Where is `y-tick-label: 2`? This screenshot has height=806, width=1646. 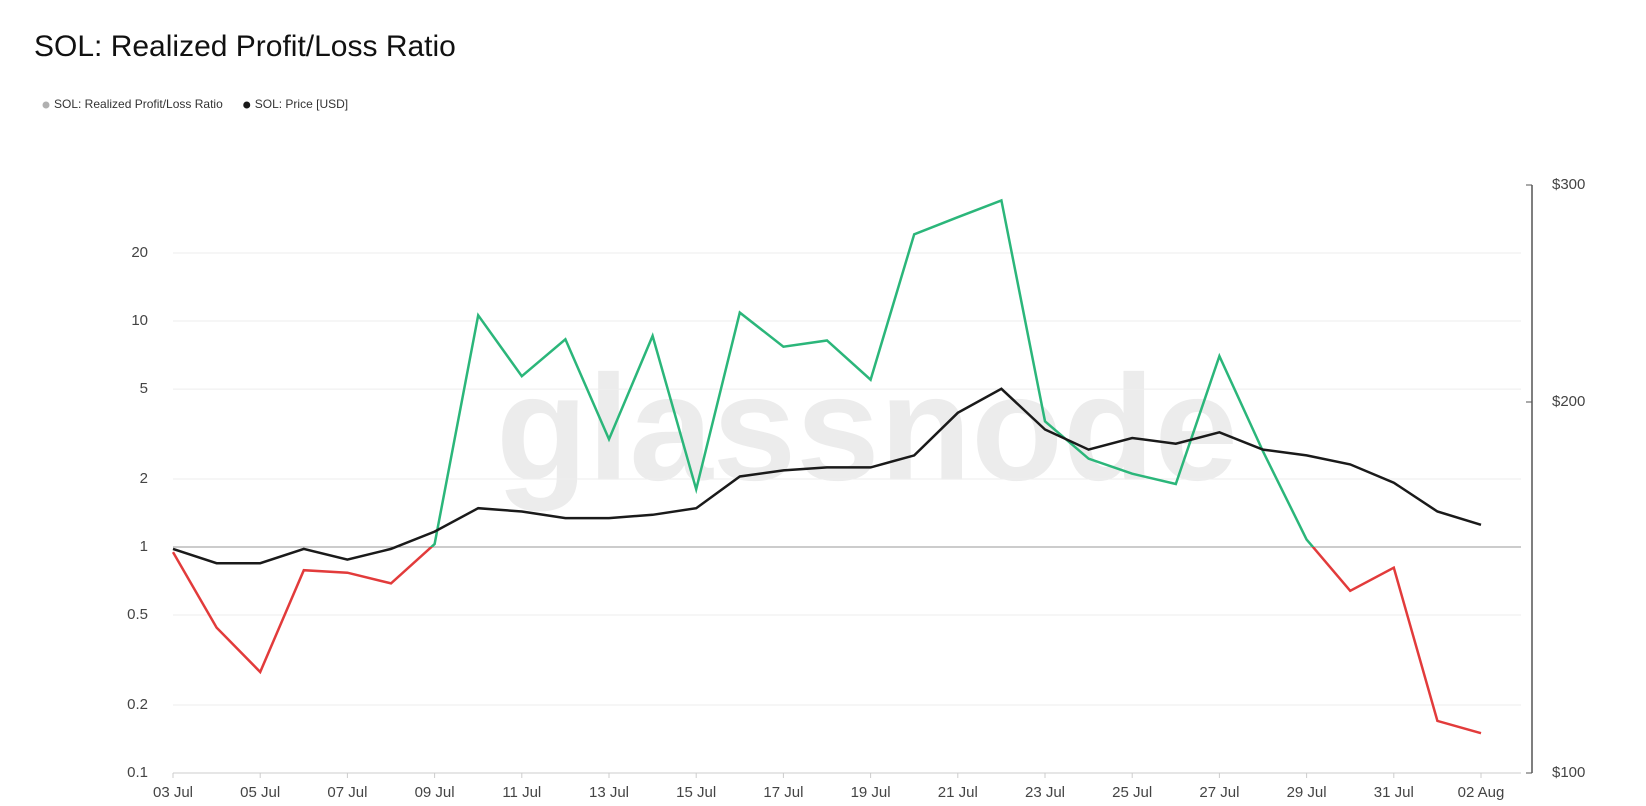 y-tick-label: 2 is located at coordinates (144, 478).